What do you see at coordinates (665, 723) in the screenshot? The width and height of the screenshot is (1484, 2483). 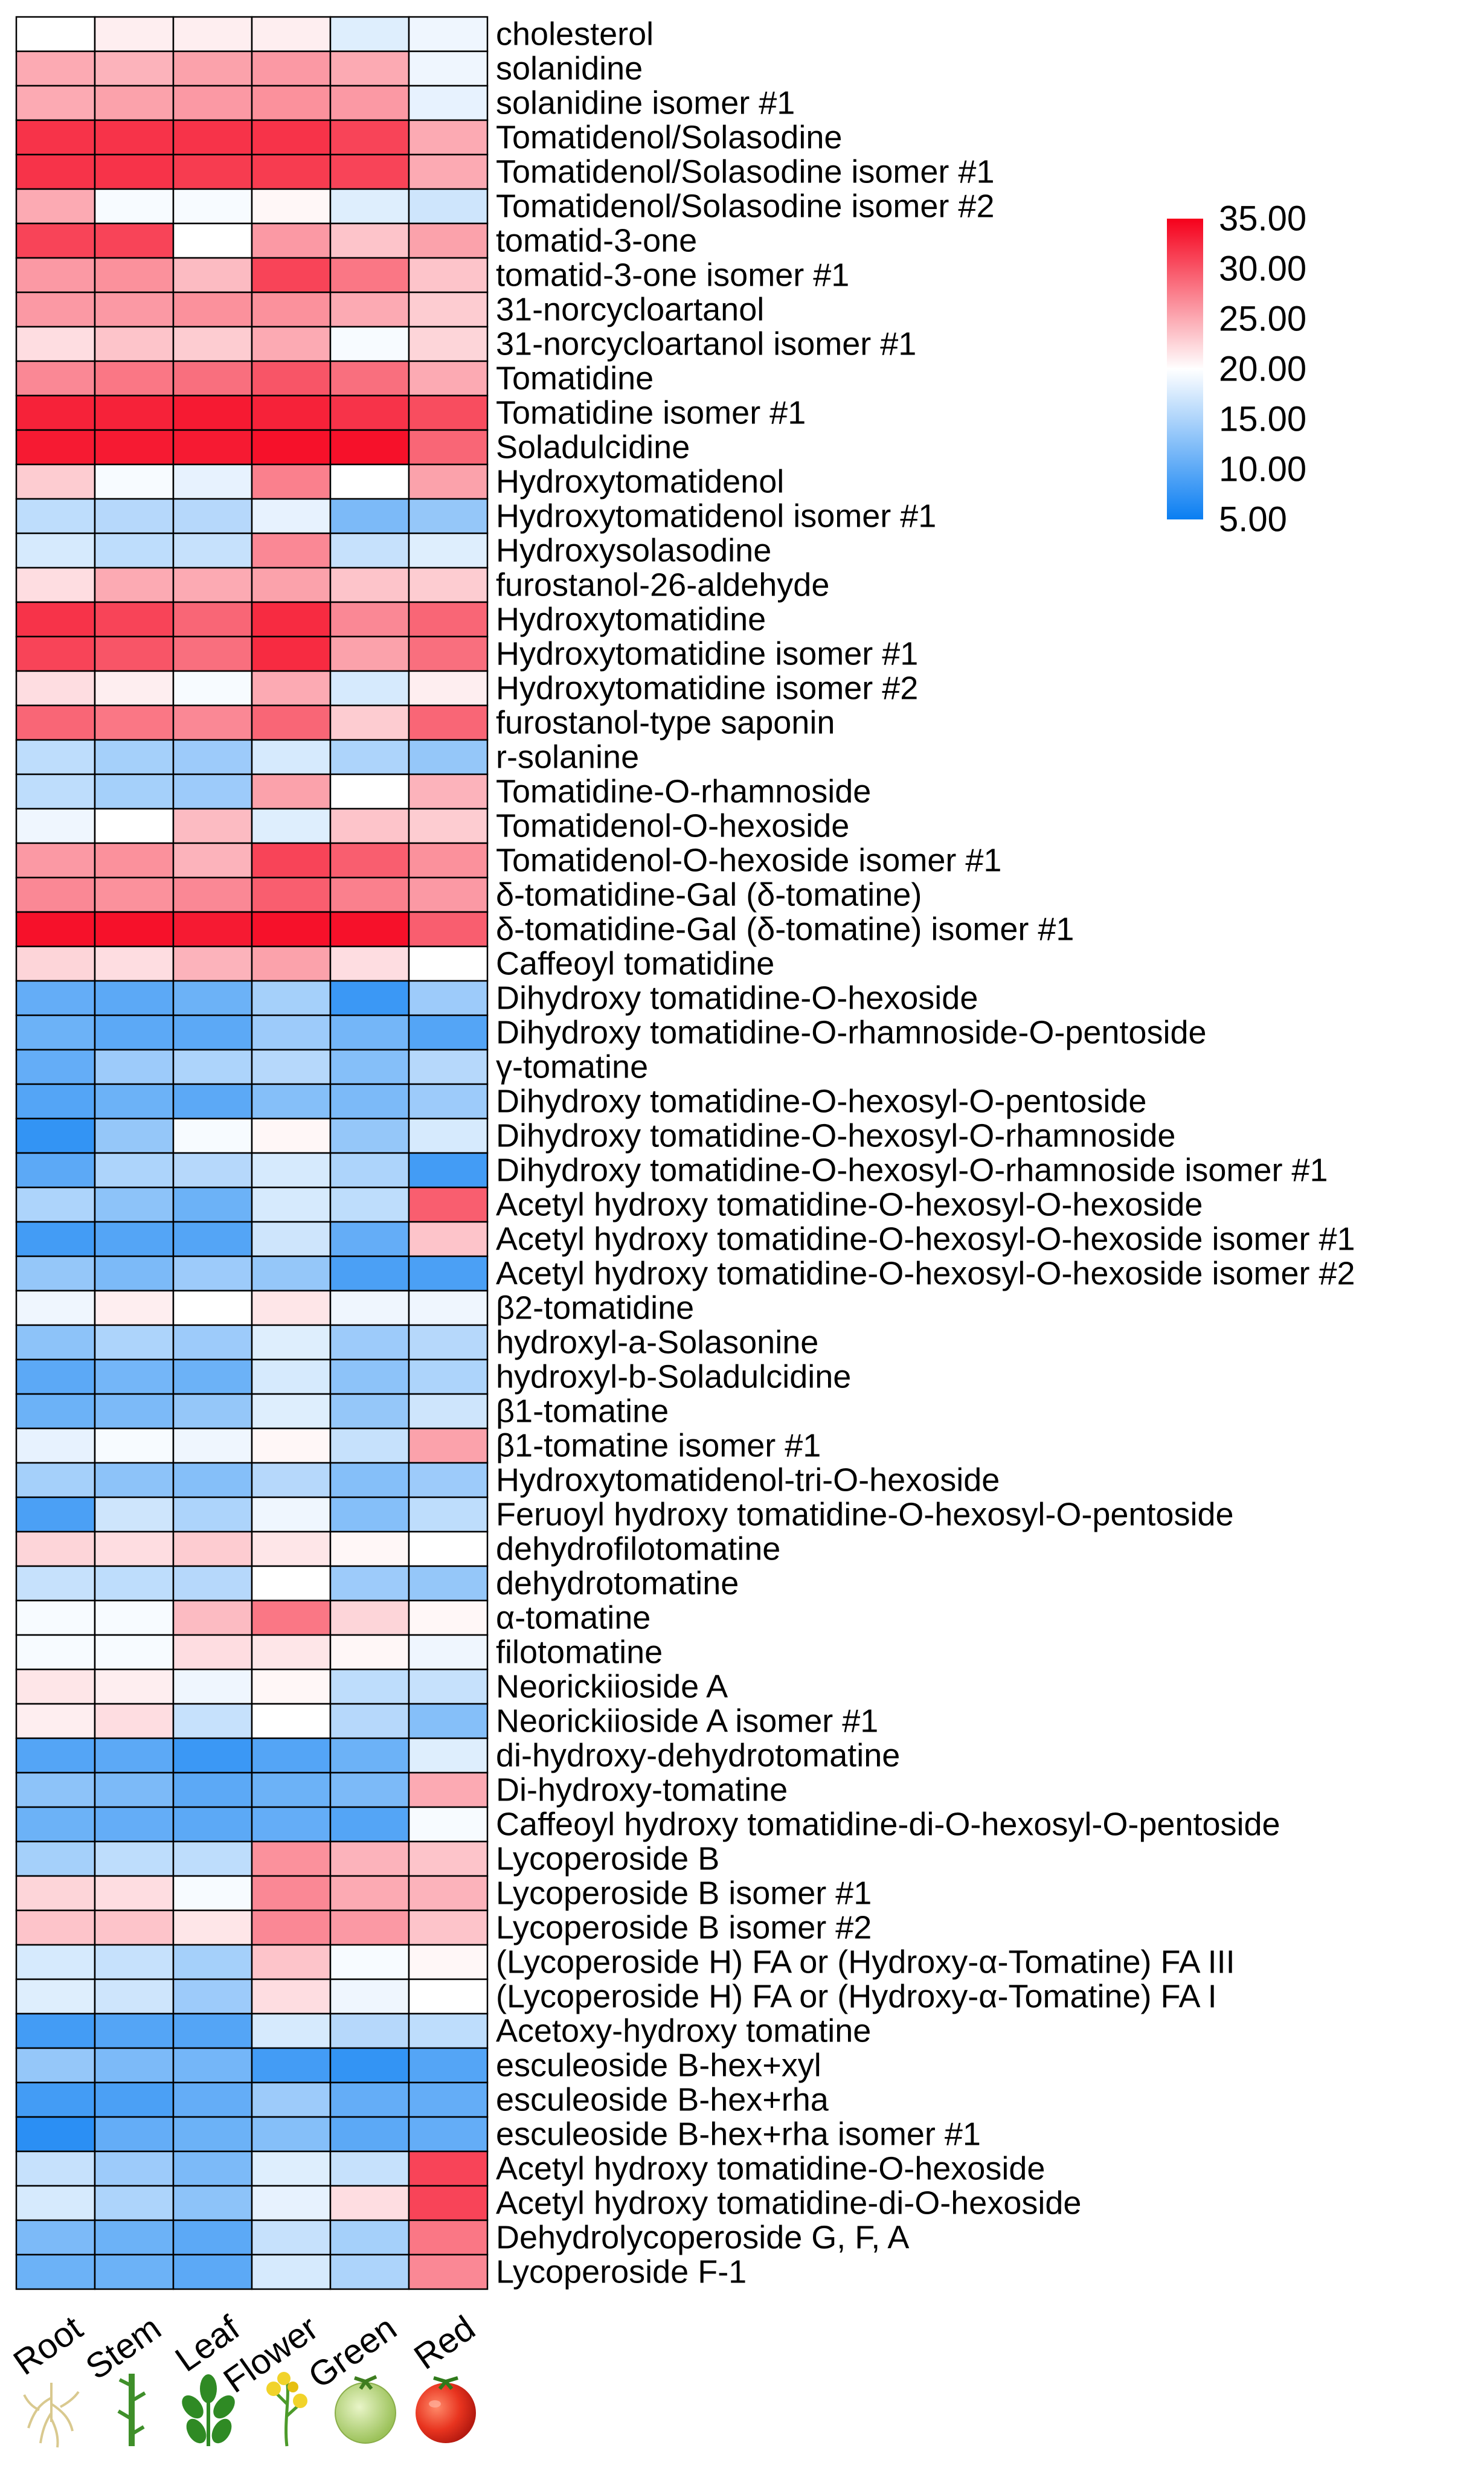 I see `row-label: furostanol-type saponin` at bounding box center [665, 723].